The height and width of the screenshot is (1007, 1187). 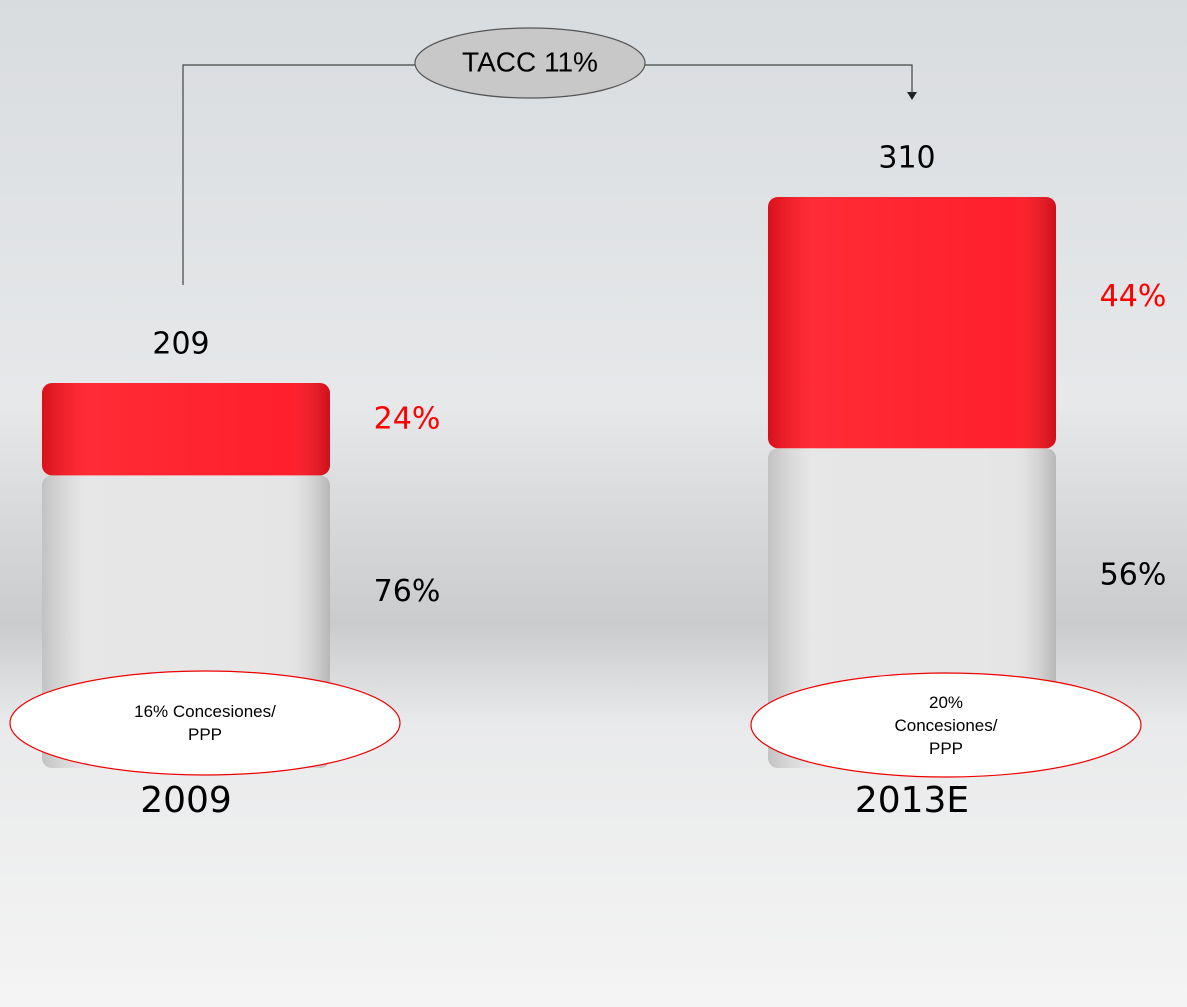 What do you see at coordinates (186, 800) in the screenshot?
I see `category-label: 2009` at bounding box center [186, 800].